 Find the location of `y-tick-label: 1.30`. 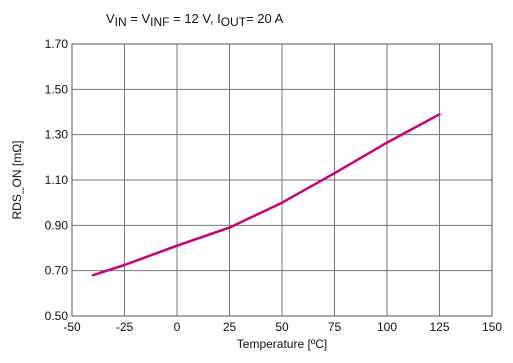

y-tick-label: 1.30 is located at coordinates (57, 135).